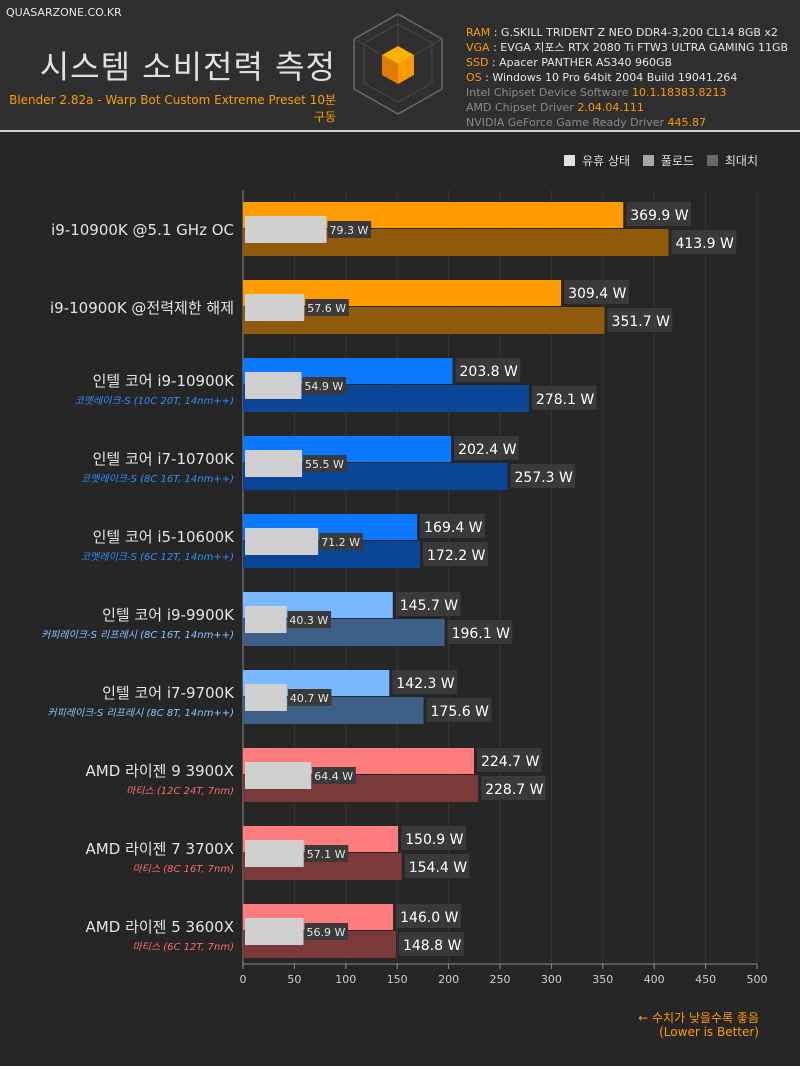 This screenshot has width=800, height=1066. I want to click on idle-value-label: 79.3 W, so click(349, 230).